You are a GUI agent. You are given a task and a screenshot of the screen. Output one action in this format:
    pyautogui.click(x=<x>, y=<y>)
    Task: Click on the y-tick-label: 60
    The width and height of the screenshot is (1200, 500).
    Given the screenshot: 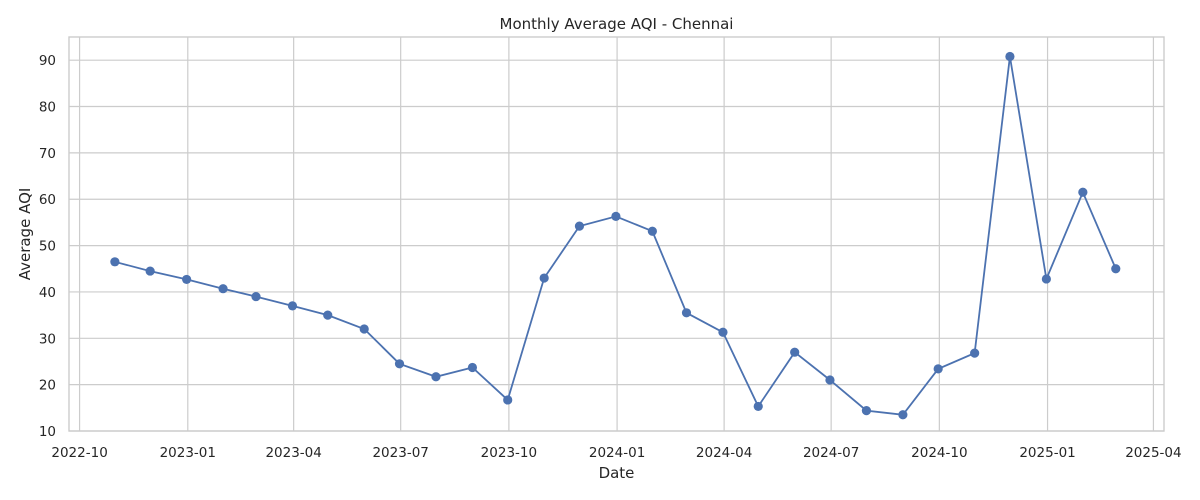 What is the action you would take?
    pyautogui.click(x=47, y=200)
    